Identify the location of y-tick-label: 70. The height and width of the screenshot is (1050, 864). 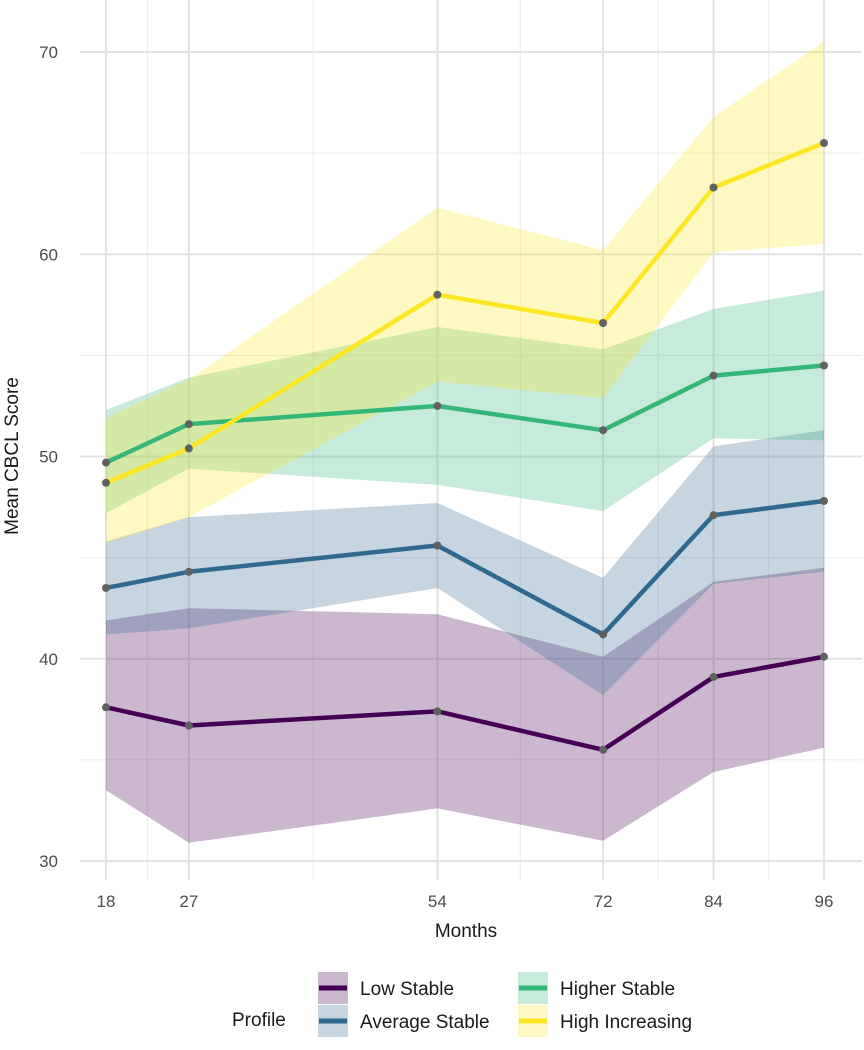
(48, 52).